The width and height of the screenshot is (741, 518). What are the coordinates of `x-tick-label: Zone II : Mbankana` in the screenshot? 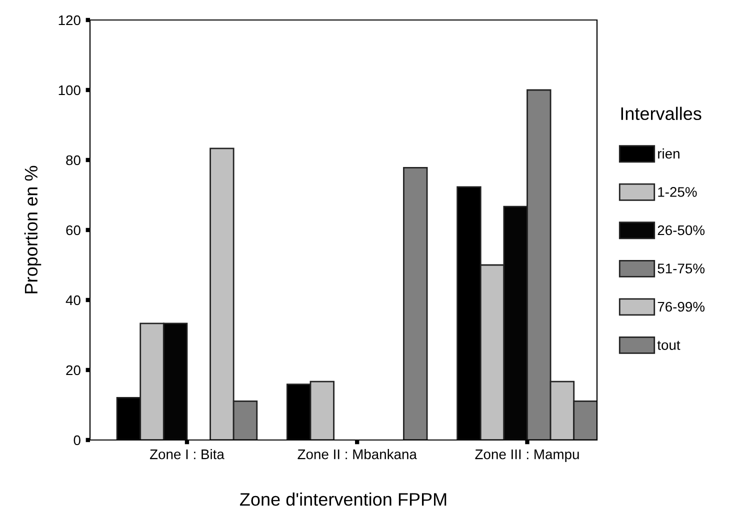 It's located at (357, 454).